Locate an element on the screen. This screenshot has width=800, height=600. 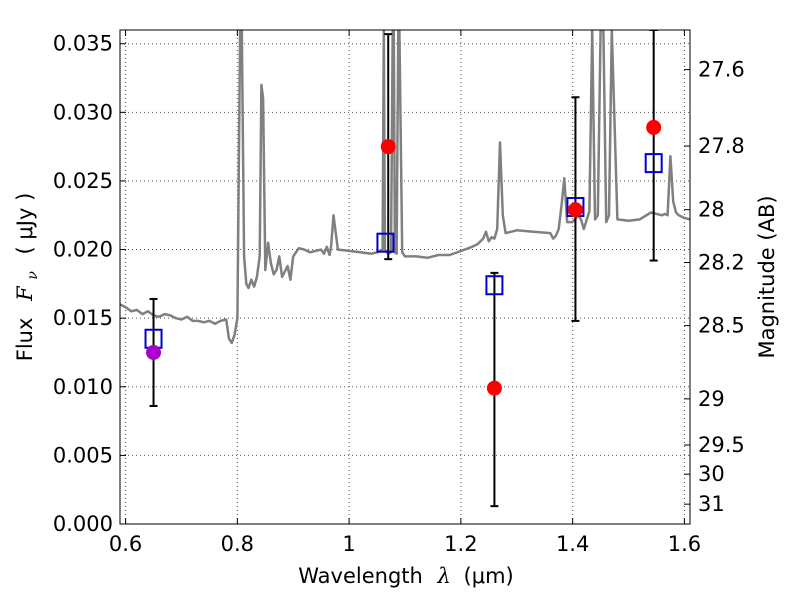
y2-tick-label: 29 is located at coordinates (711, 399).